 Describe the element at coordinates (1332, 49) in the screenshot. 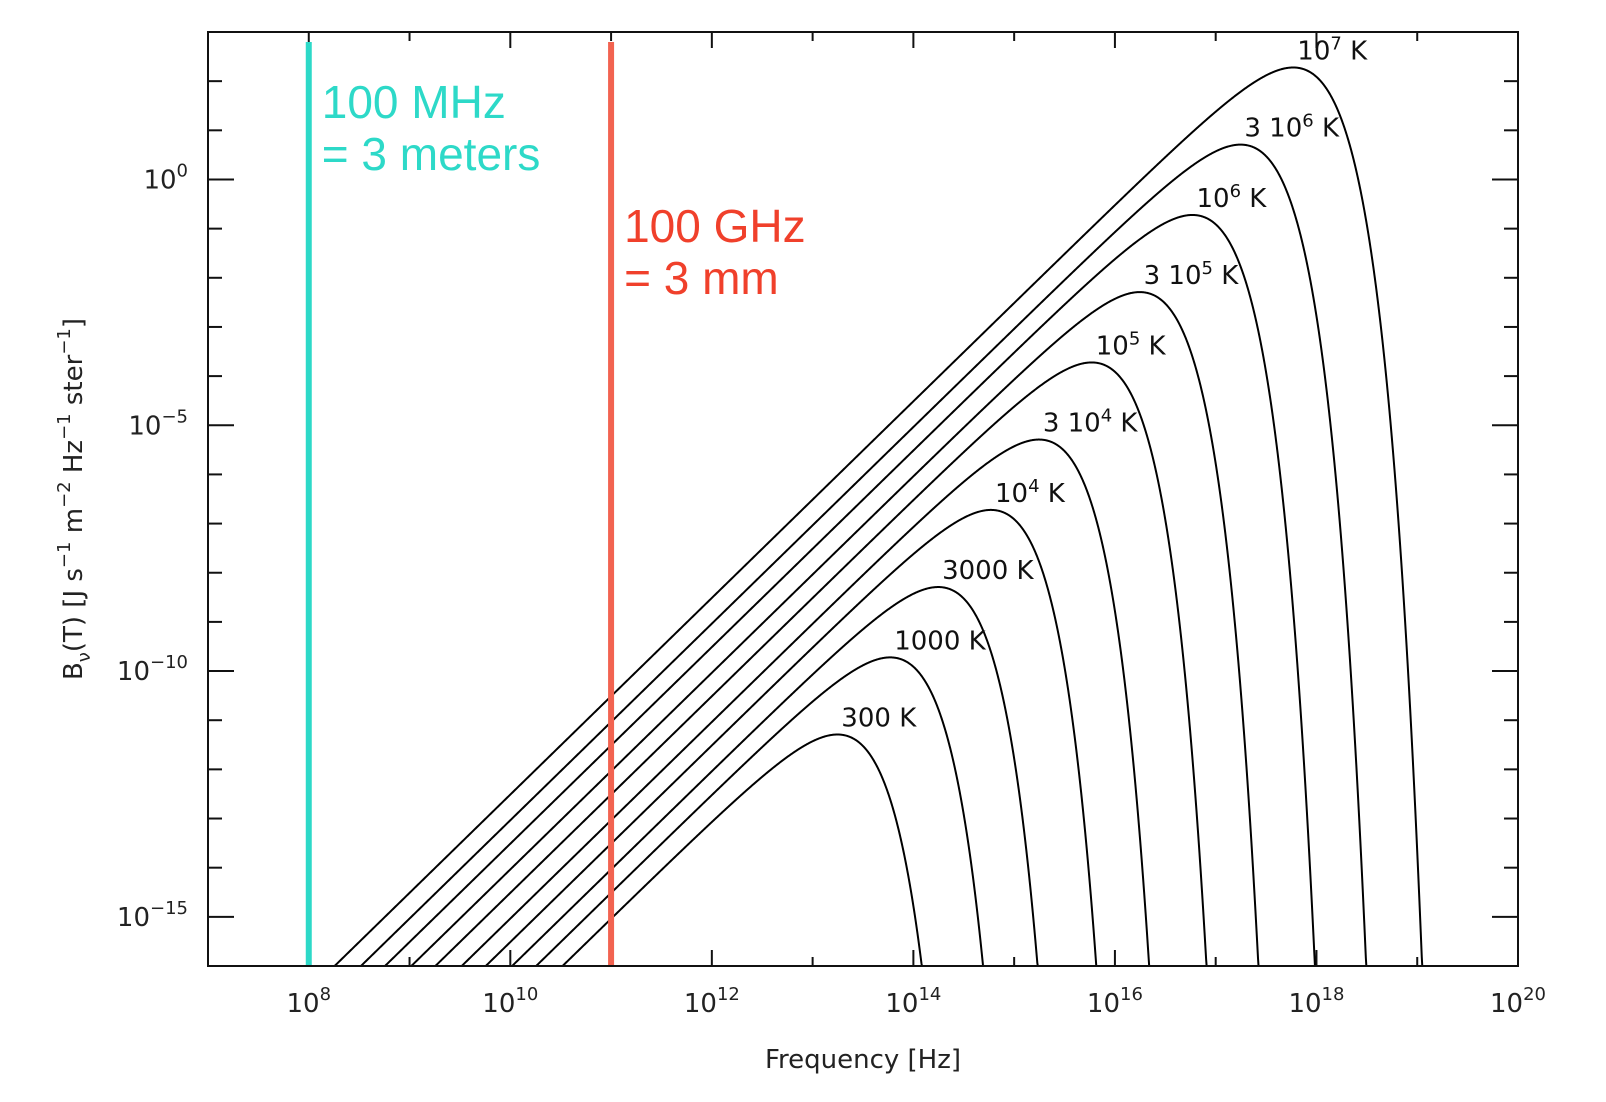

I see `curve-temperature-label: 107 K` at that location.